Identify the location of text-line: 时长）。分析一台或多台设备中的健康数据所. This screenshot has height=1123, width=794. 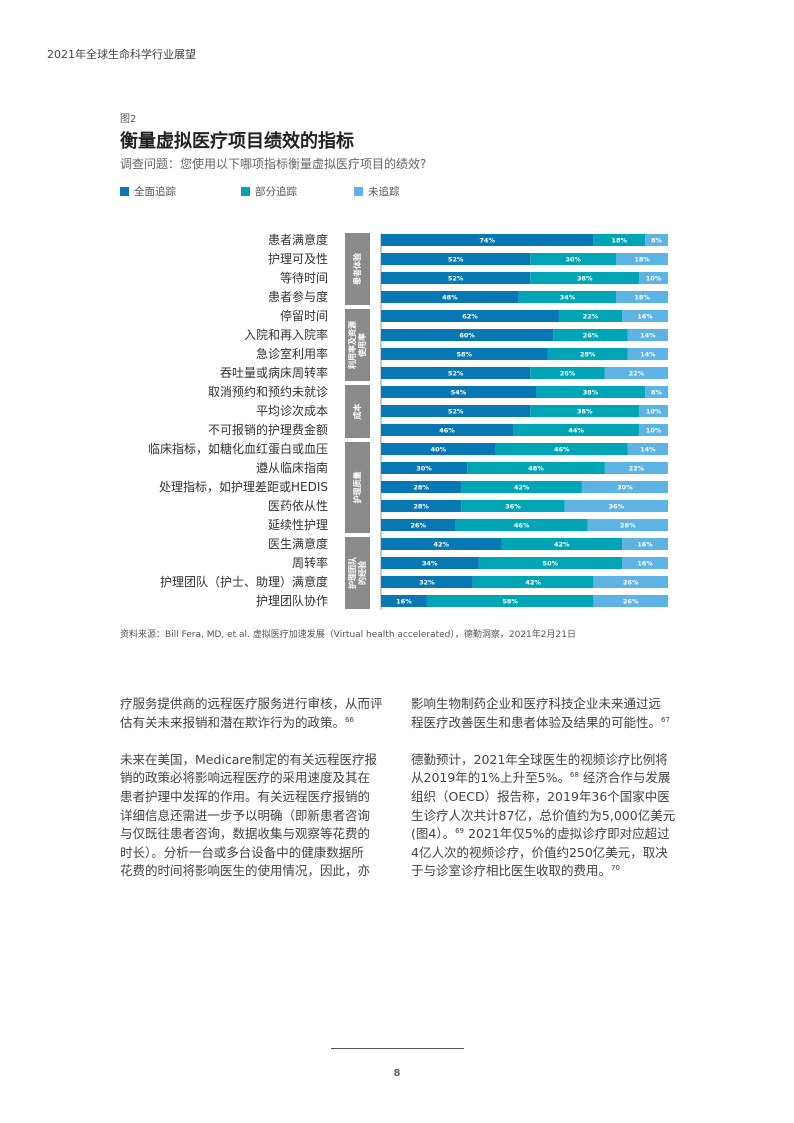
(265, 853).